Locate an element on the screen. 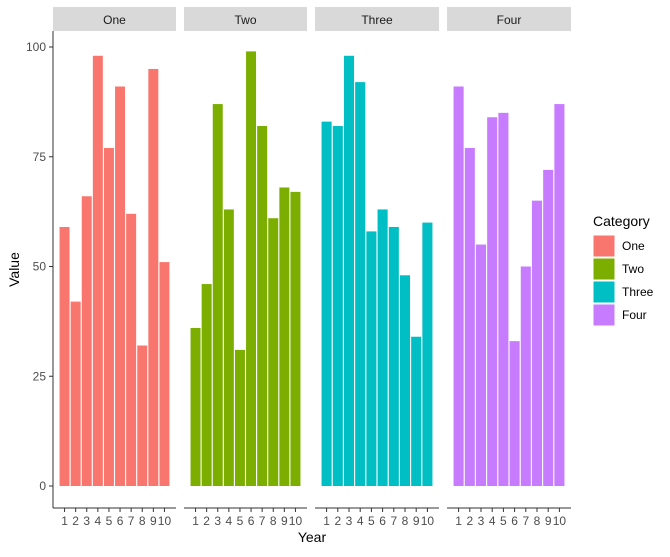 This screenshot has width=670, height=557. legend-label: One is located at coordinates (633, 246).